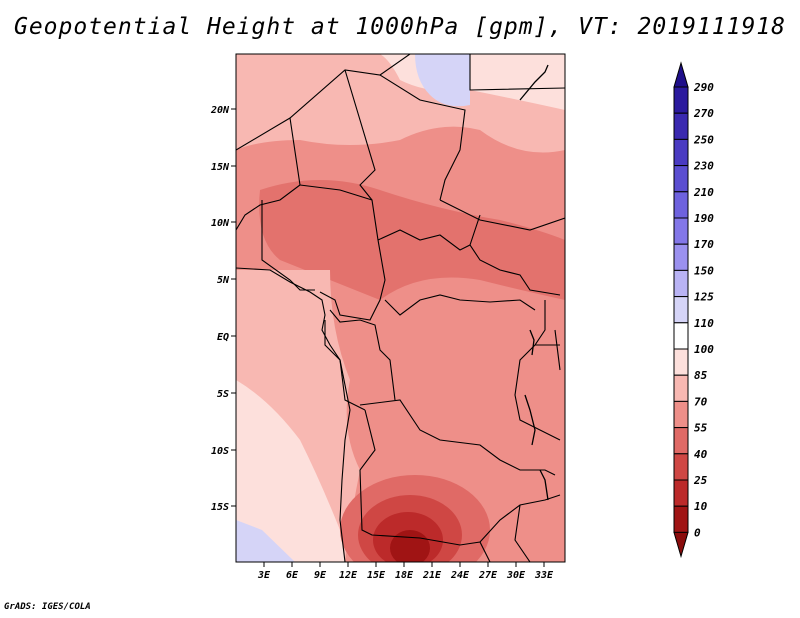  I want to click on lat-tick-label: 15S, so click(220, 507).